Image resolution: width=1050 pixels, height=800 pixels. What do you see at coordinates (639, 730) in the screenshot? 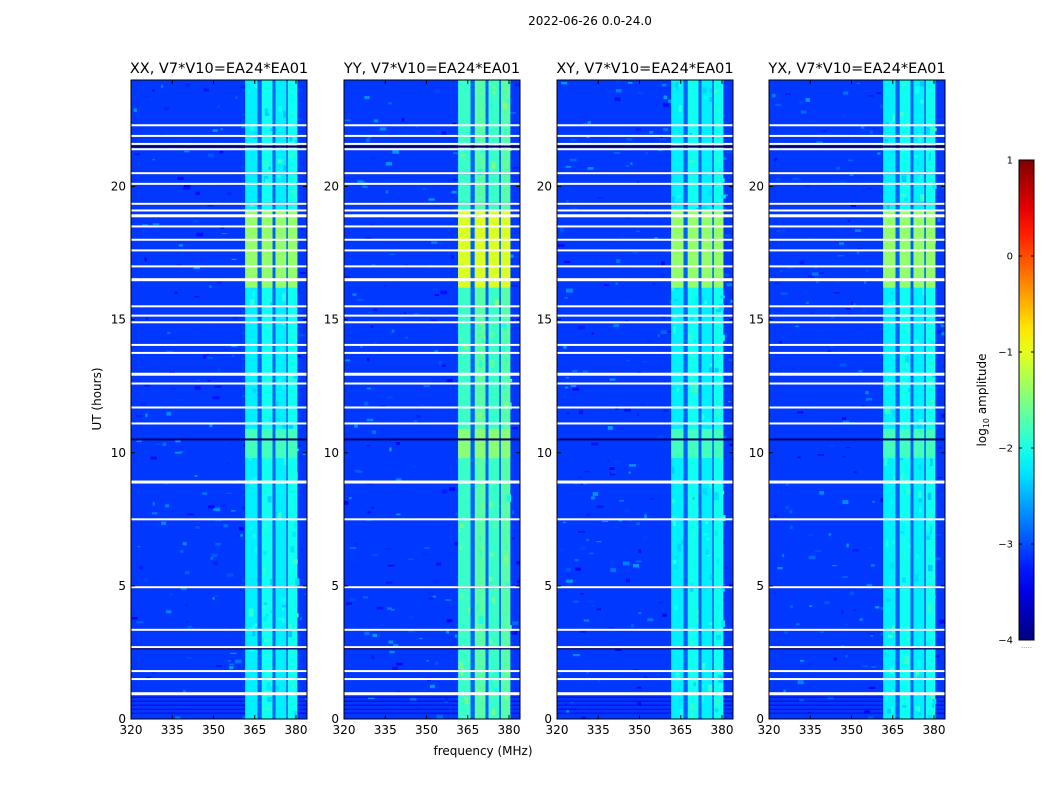
I see `x-tick-label: 350` at bounding box center [639, 730].